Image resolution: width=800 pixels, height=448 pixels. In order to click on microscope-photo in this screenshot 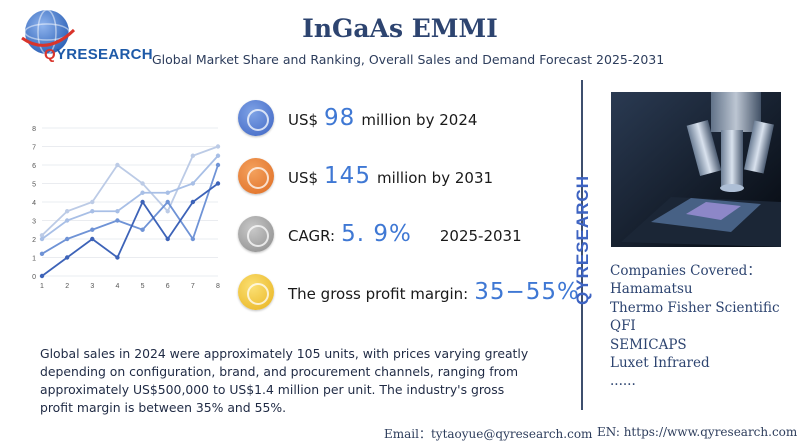, I will do `click(696, 169)`.